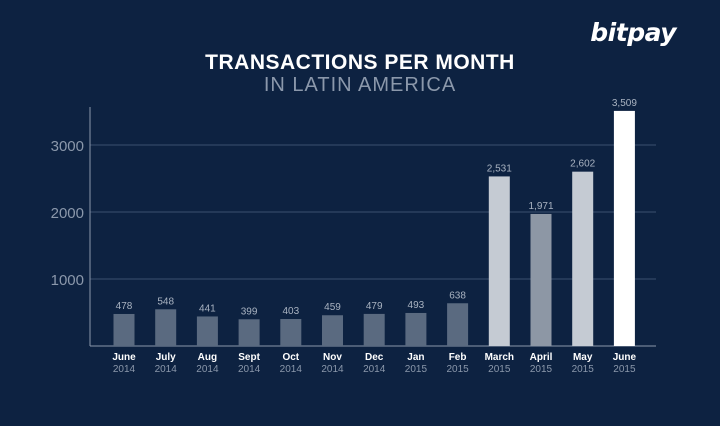  I want to click on bar-oct-2014, so click(291, 332).